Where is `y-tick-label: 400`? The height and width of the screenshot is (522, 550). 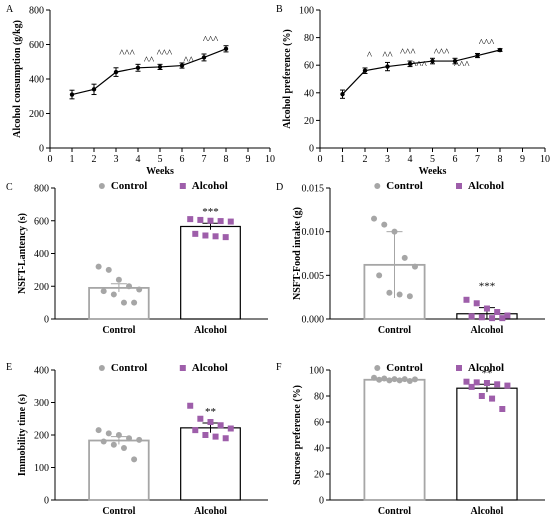 y-tick-label: 400 is located at coordinates (41, 254).